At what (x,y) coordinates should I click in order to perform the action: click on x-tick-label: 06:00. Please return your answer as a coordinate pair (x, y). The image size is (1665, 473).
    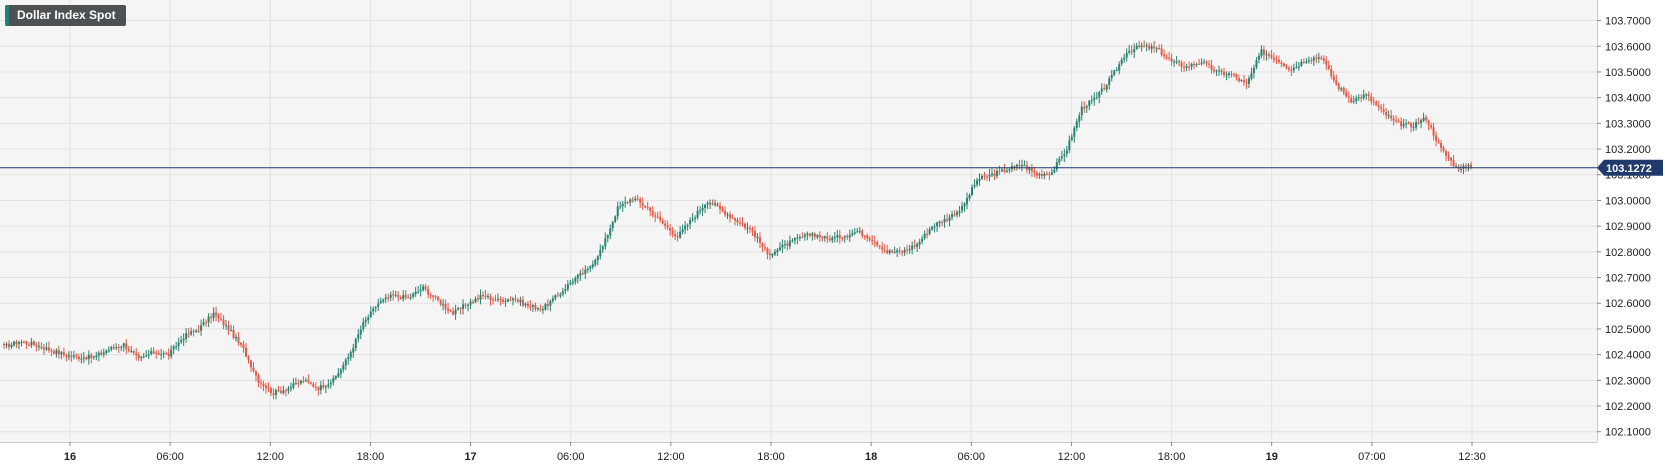
    Looking at the image, I should click on (170, 457).